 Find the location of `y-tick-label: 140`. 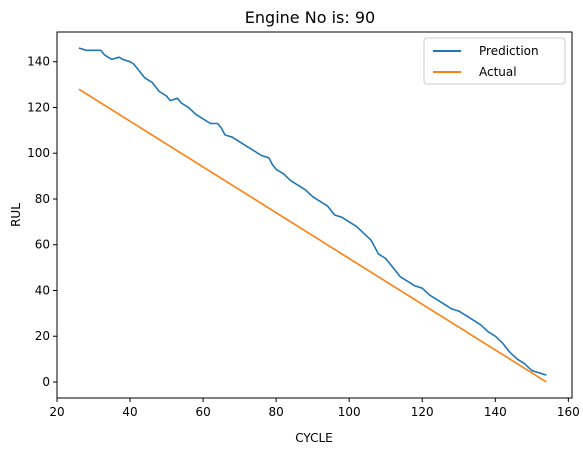

y-tick-label: 140 is located at coordinates (38, 62).